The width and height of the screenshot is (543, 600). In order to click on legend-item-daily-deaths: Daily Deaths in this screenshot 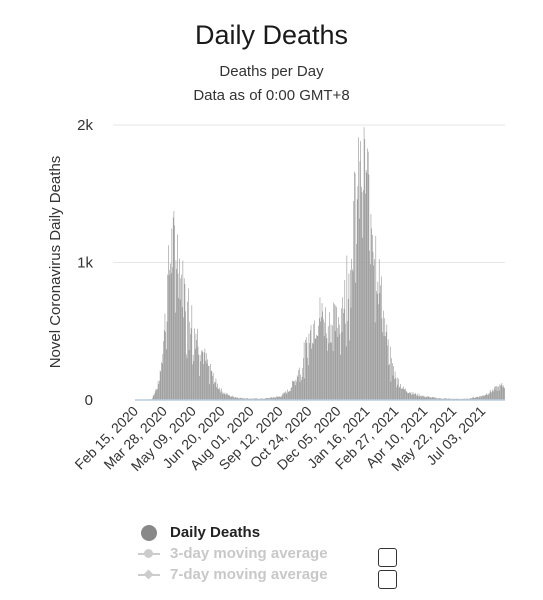, I will do `click(233, 532)`.